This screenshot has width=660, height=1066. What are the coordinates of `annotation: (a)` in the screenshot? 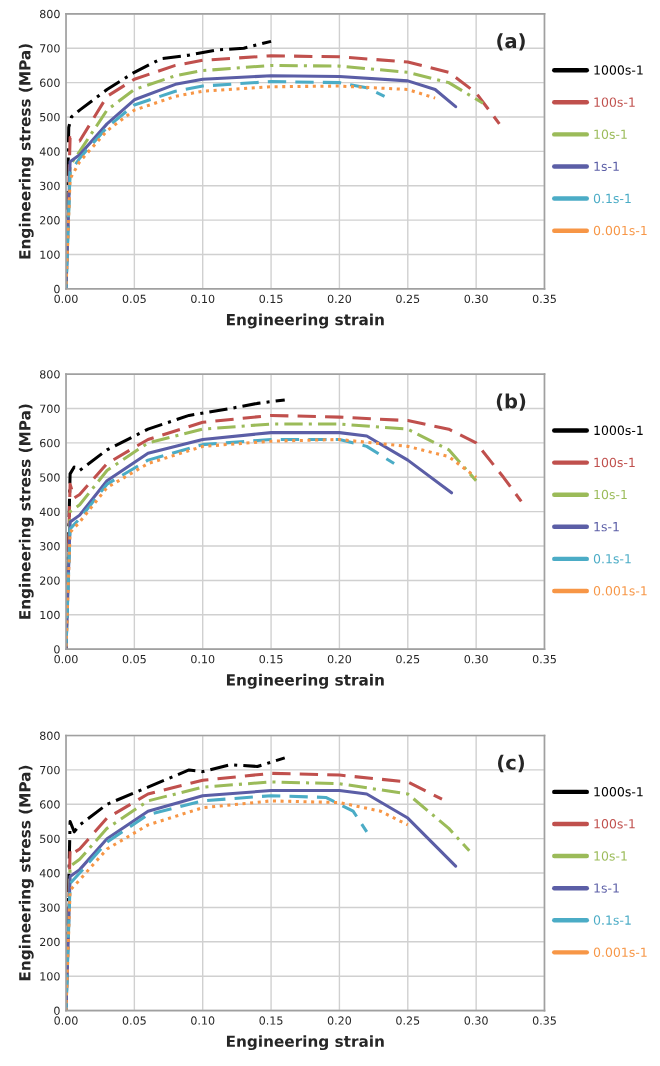 It's located at (511, 42).